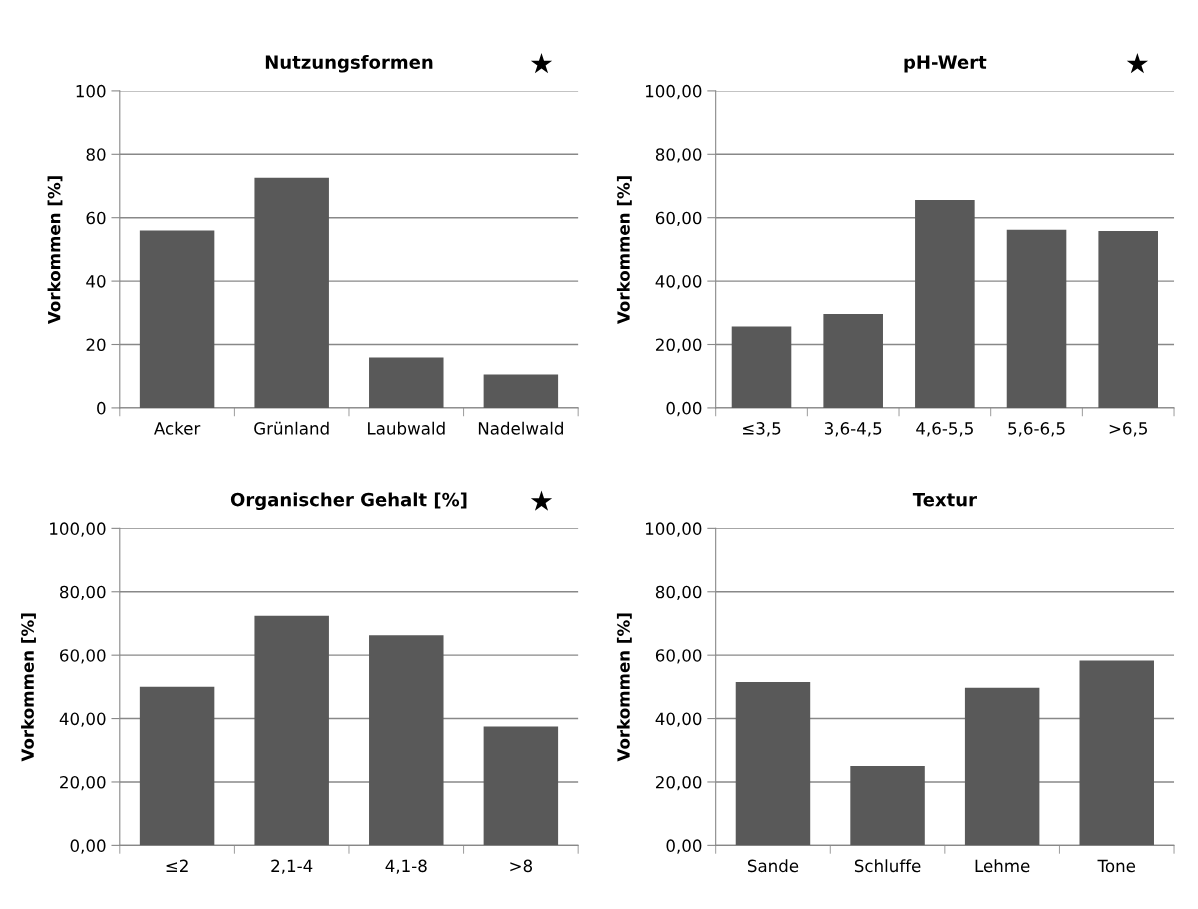 The width and height of the screenshot is (1198, 909). I want to click on x-tick-label: Nadelwald, so click(520, 428).